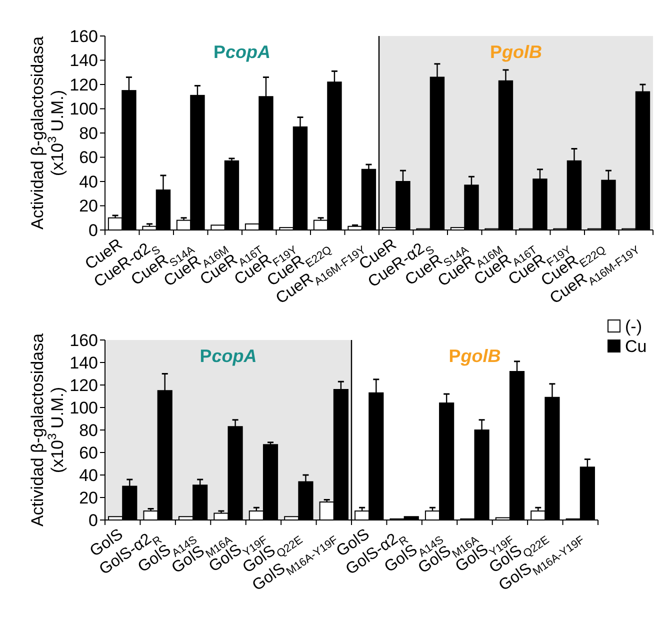 This screenshot has width=662, height=624. Describe the element at coordinates (636, 346) in the screenshot. I see `legend-label: Cu` at that location.